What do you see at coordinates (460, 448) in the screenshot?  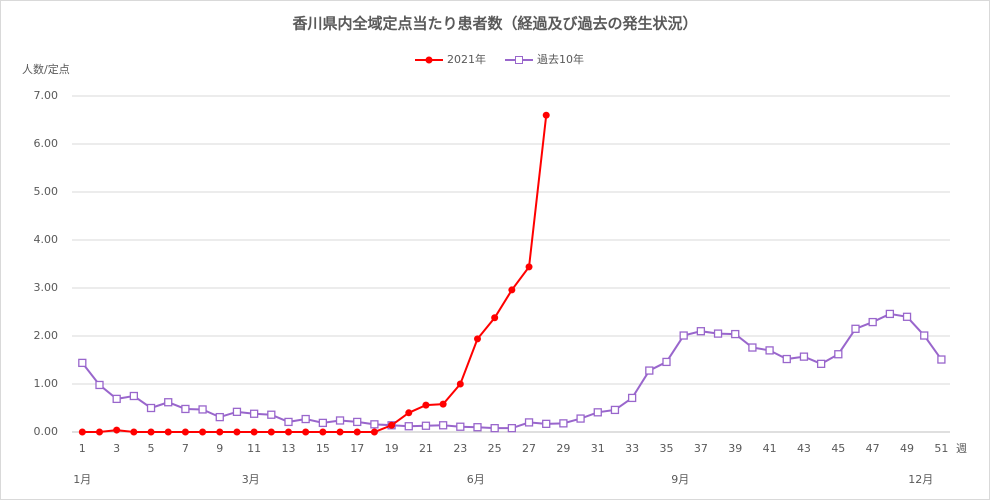 I see `x-tick-label: 23` at bounding box center [460, 448].